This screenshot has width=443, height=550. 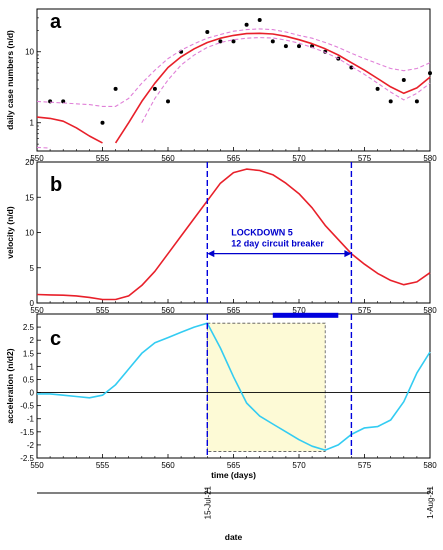 I want to click on highlight-box, so click(x=266, y=387).